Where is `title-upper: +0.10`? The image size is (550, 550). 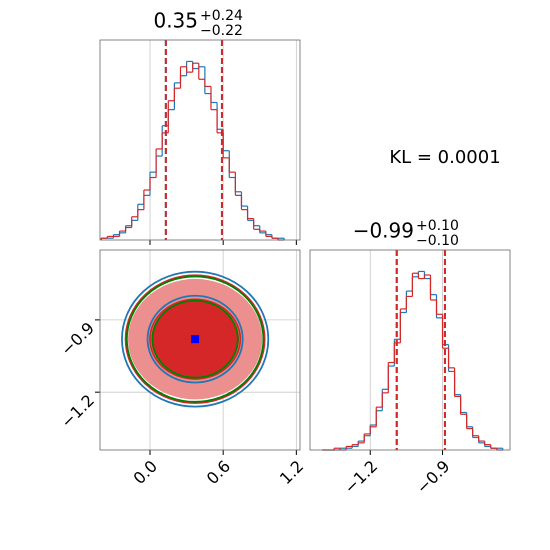
title-upper: +0.10 is located at coordinates (437, 226).